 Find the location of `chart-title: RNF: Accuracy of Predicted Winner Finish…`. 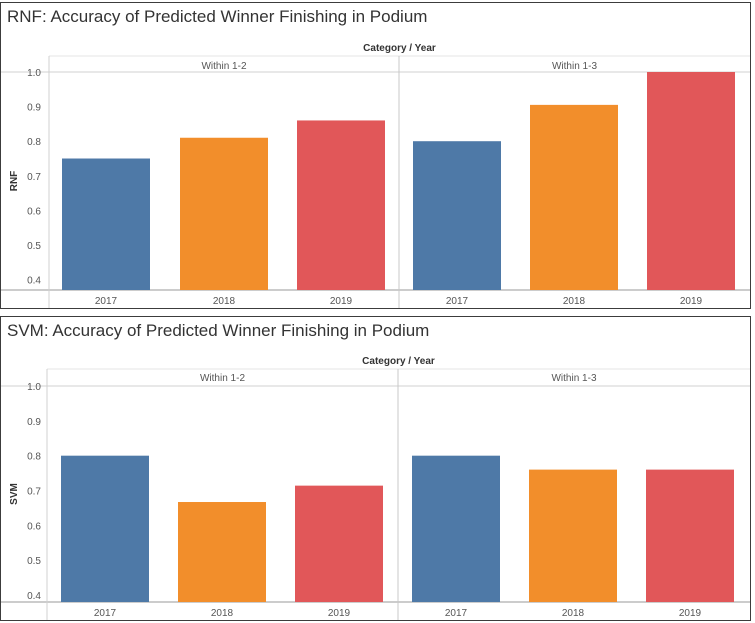

chart-title: RNF: Accuracy of Predicted Winner Finish… is located at coordinates (217, 16).